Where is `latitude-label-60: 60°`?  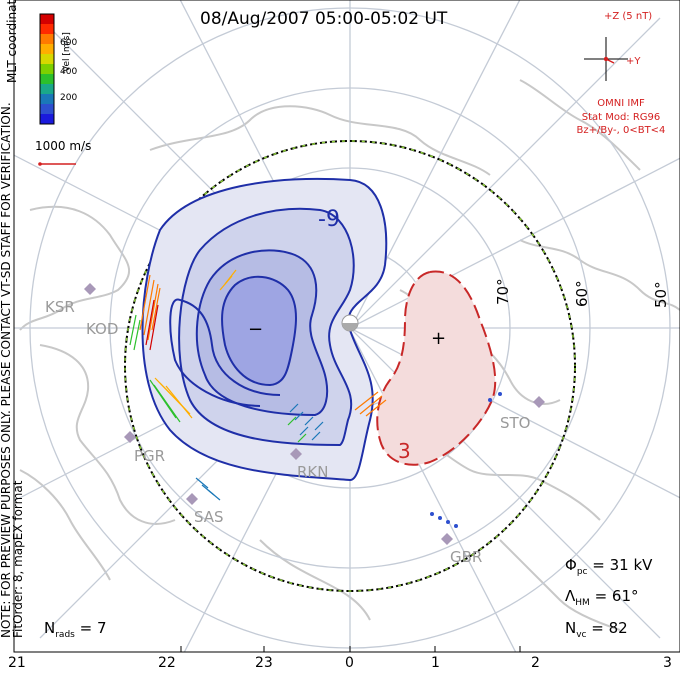
latitude-label-60: 60° is located at coordinates (582, 293).